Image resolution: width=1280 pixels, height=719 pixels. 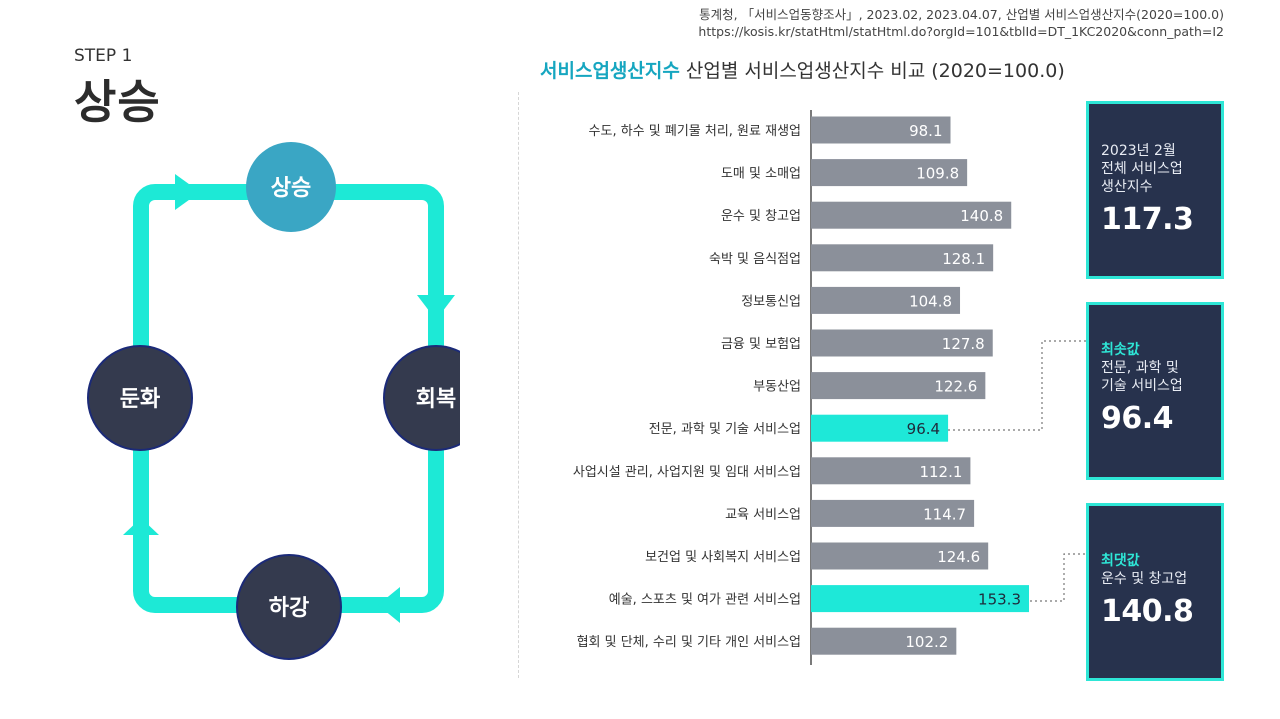 I want to click on bar-value-label: 128.1, so click(x=963, y=259).